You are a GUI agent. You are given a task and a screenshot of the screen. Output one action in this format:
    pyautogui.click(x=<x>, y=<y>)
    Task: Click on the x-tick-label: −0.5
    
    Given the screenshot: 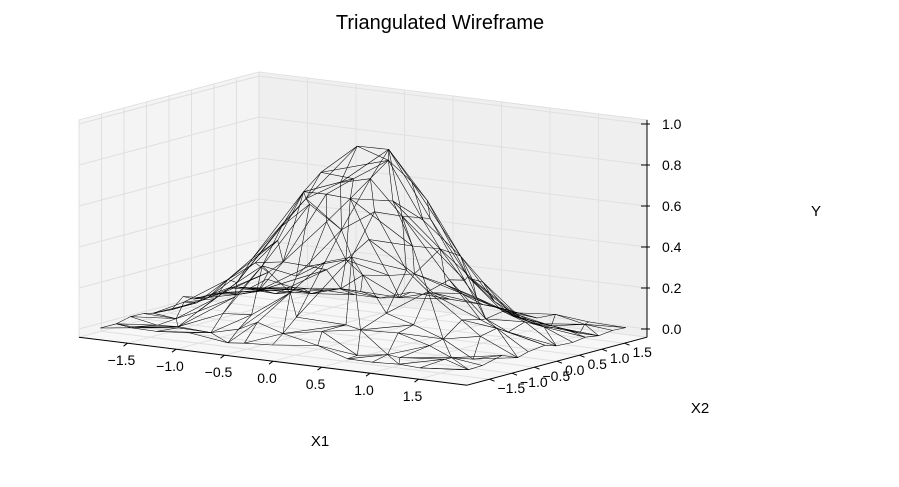 What is the action you would take?
    pyautogui.click(x=219, y=372)
    